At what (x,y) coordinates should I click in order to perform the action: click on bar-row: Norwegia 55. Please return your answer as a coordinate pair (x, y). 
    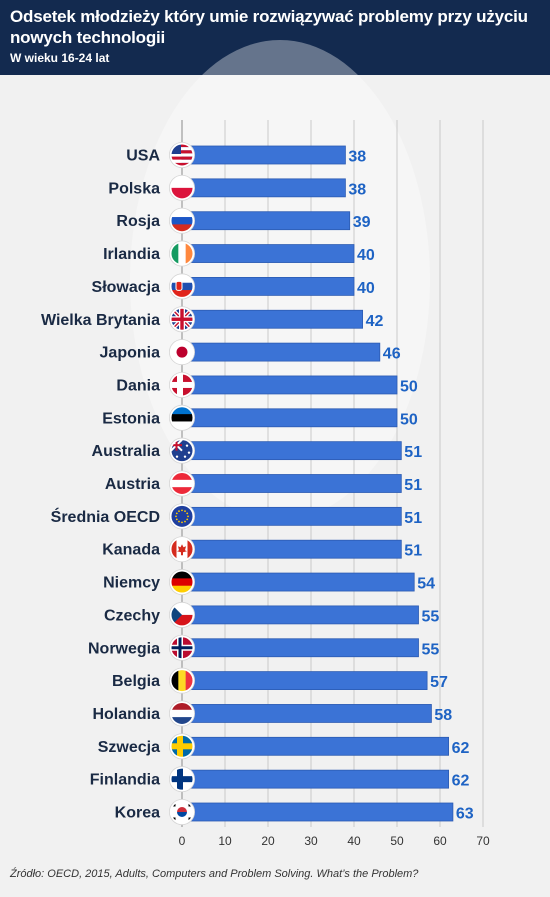
    Looking at the image, I should click on (264, 647).